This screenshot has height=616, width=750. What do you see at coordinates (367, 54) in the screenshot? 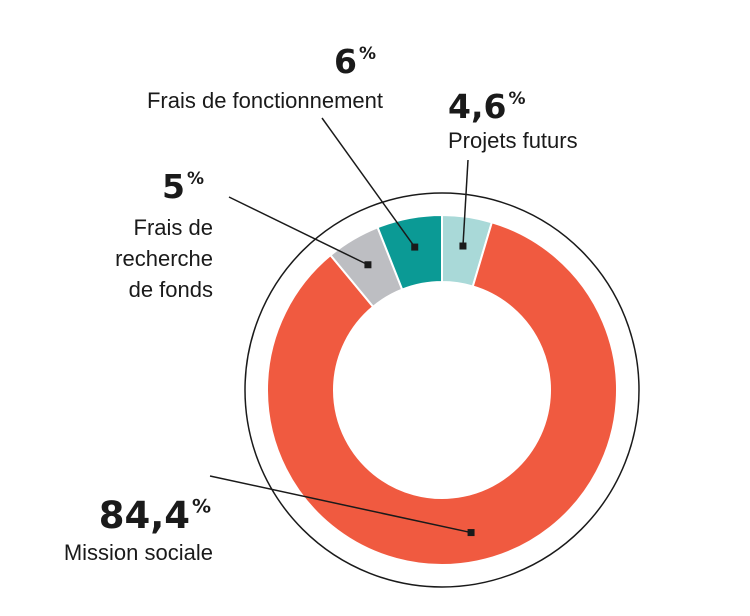
I see `percent-sign-fonctionnement: %` at bounding box center [367, 54].